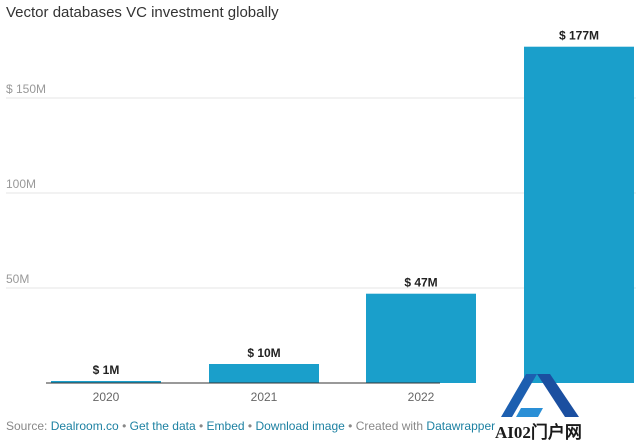 The height and width of the screenshot is (443, 640). I want to click on created-with-label: Created with, so click(391, 426).